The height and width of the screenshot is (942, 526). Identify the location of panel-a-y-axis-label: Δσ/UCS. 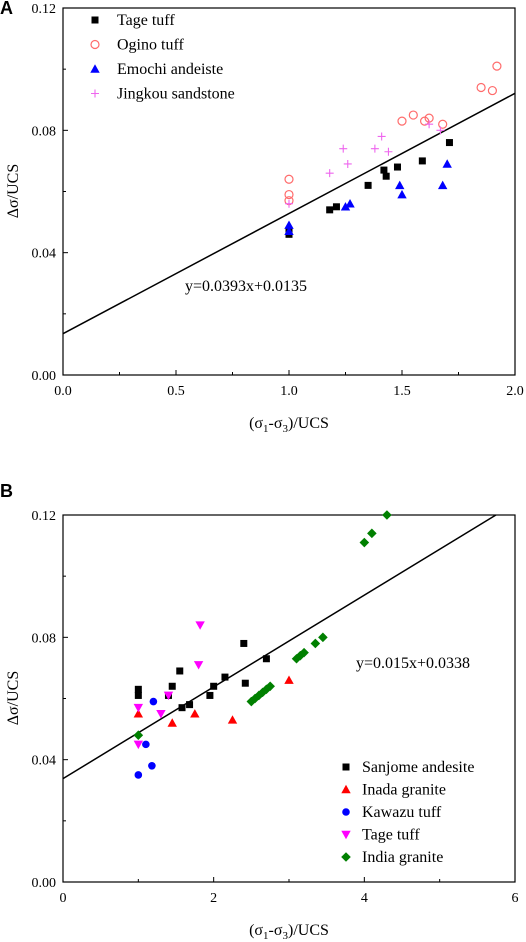
(13, 191).